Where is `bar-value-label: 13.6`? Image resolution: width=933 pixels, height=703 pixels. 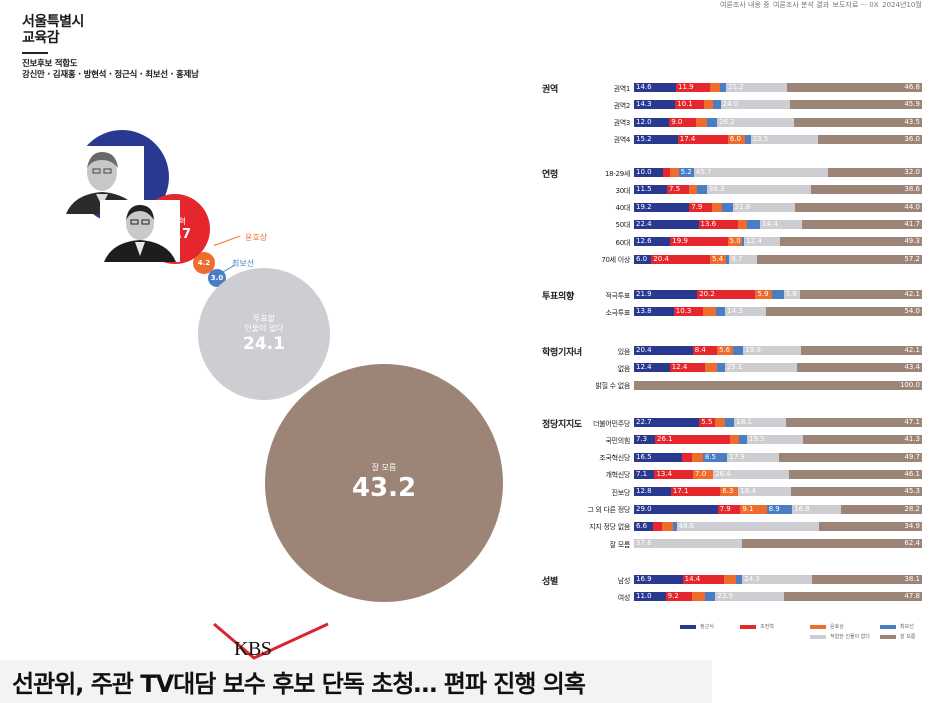 bar-value-label: 13.6 is located at coordinates (708, 223).